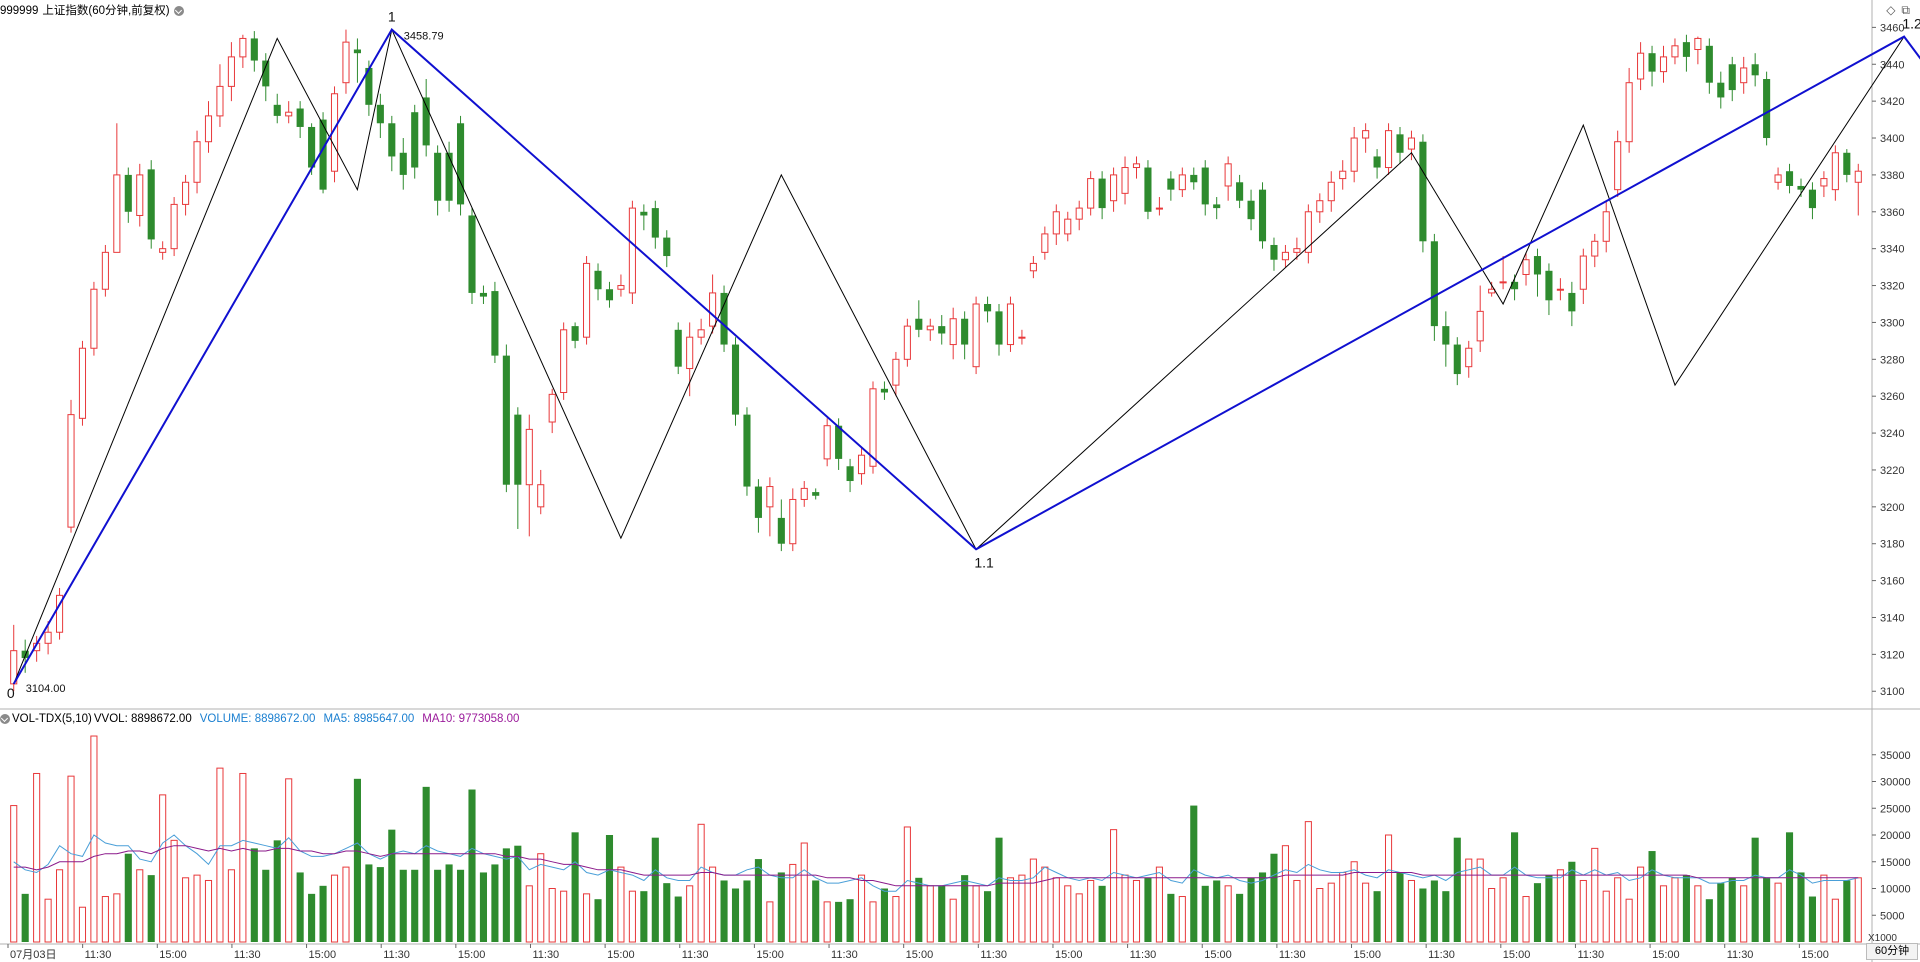 The width and height of the screenshot is (1920, 962). I want to click on price-tick-label: 3300, so click(1892, 323).